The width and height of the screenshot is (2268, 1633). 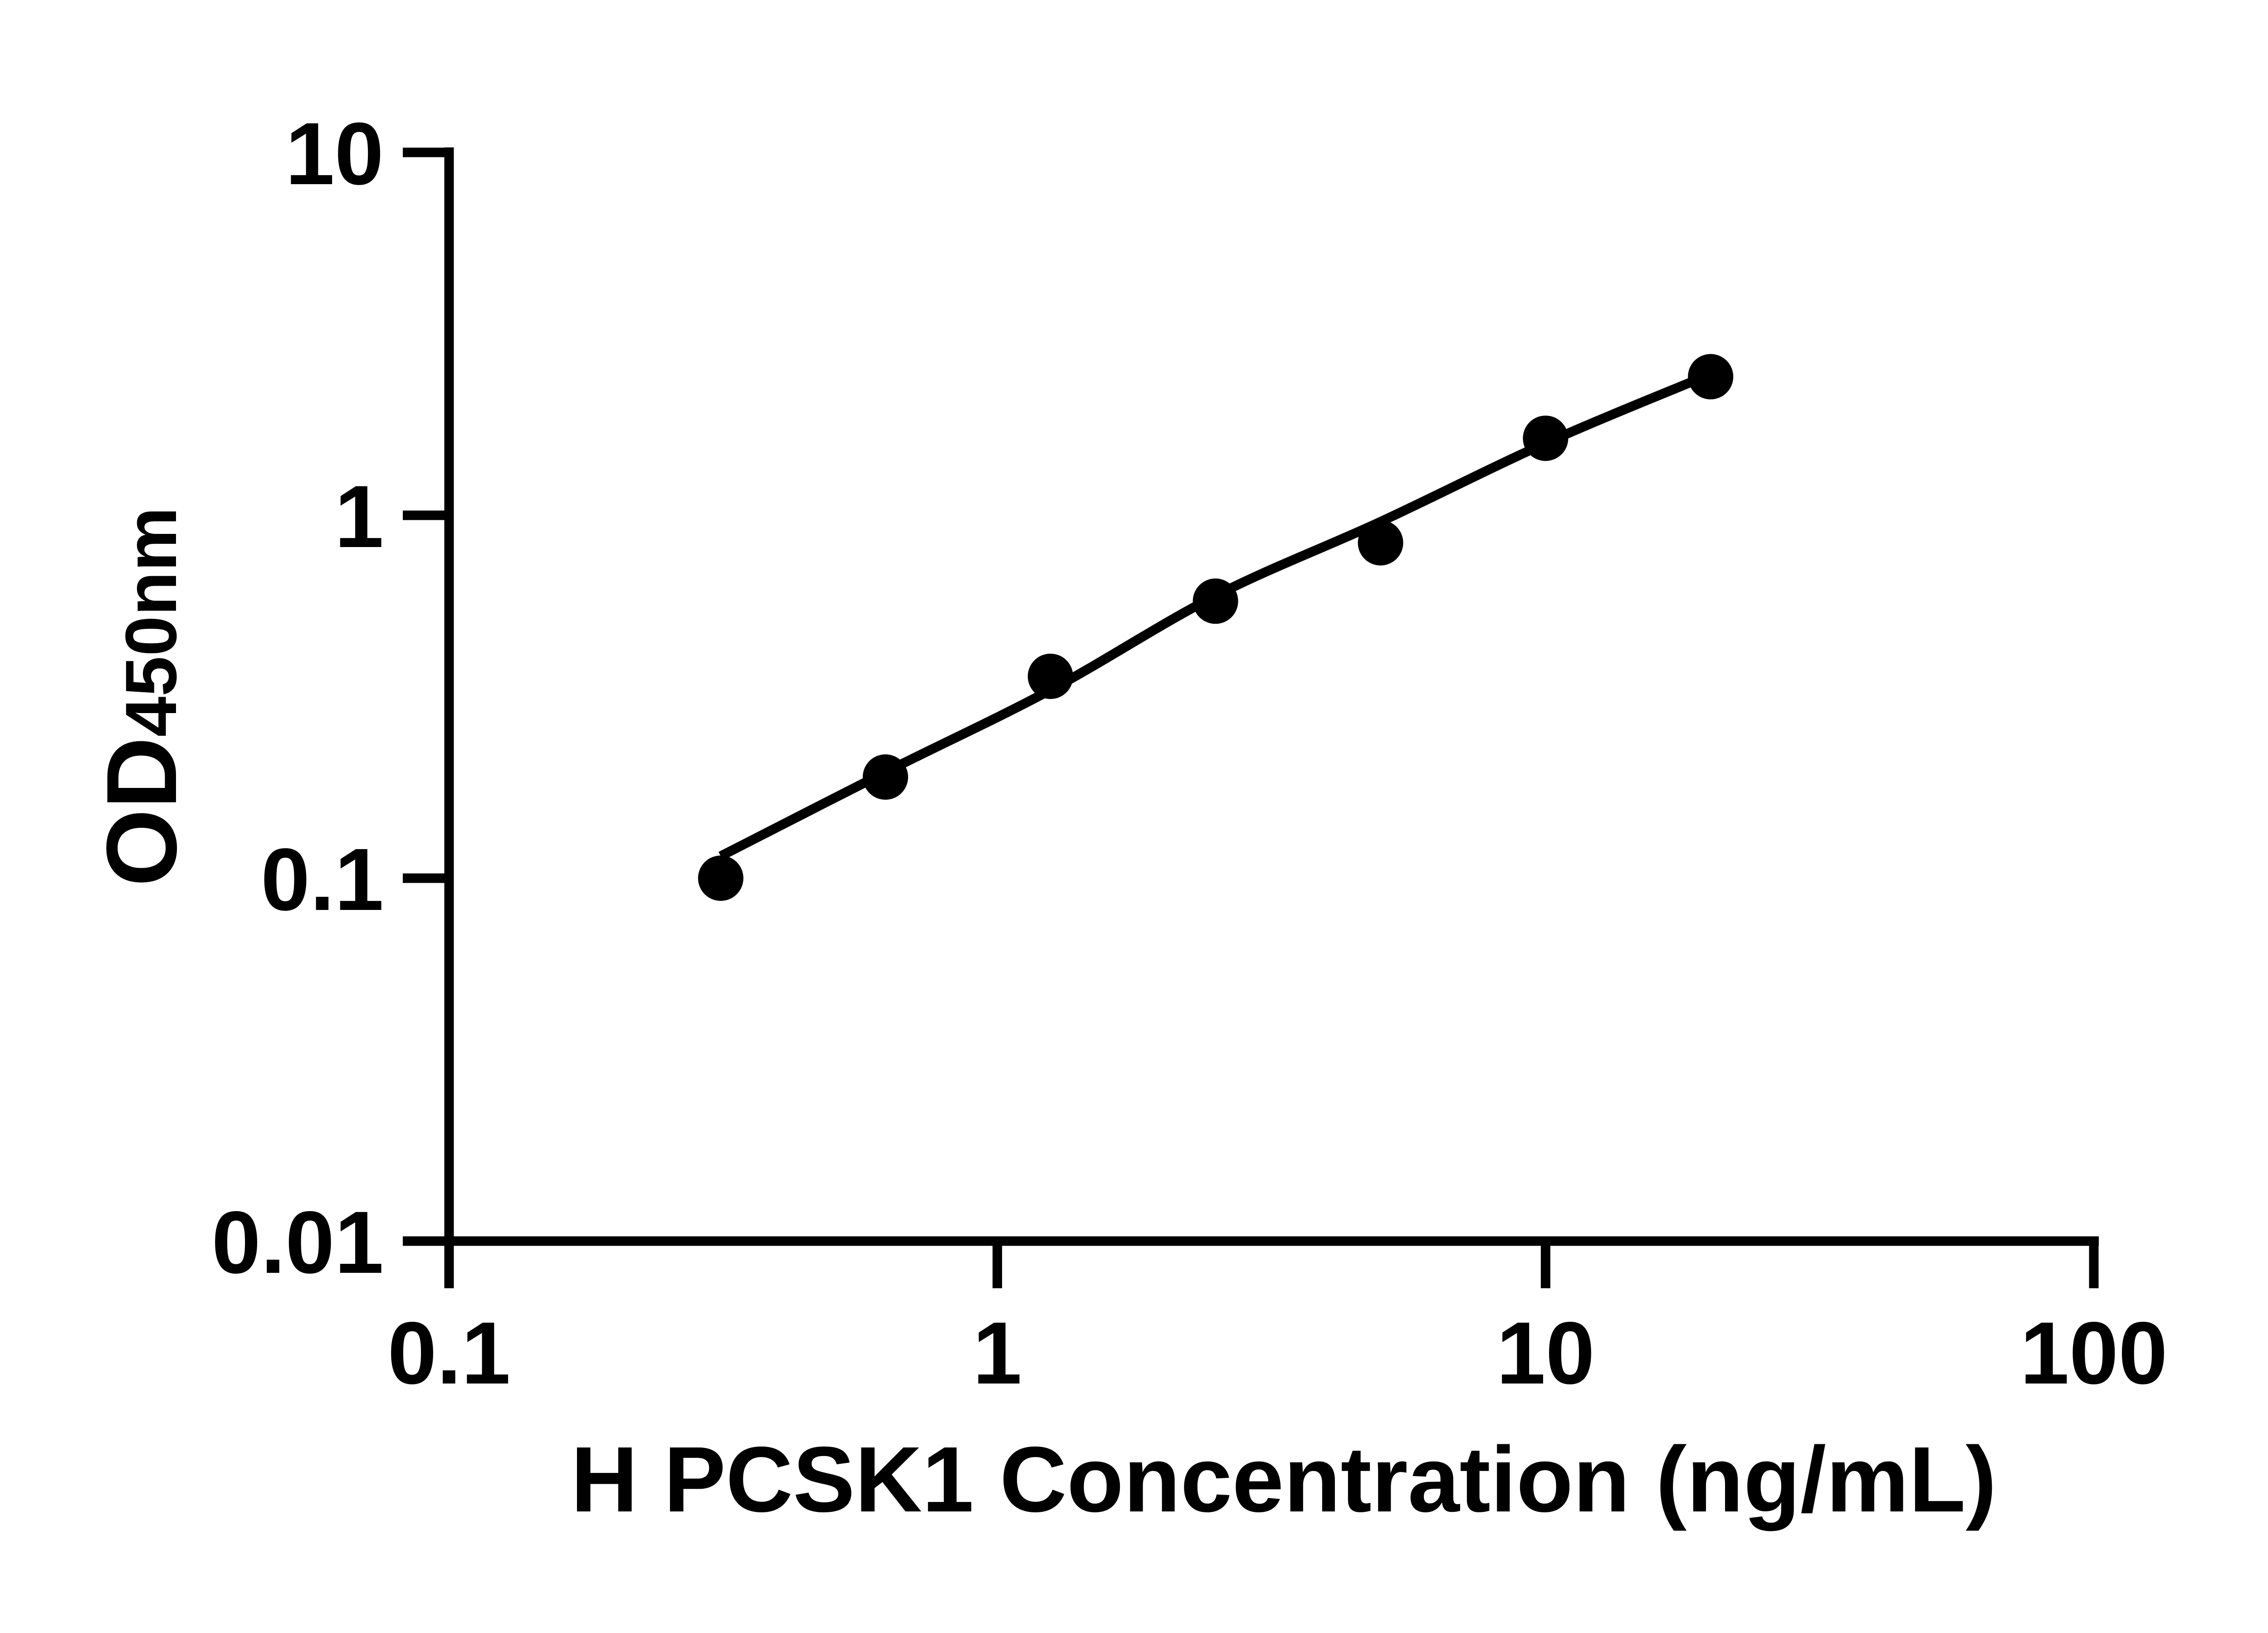 I want to click on x-axis-title: H PCSK1 Concentration (ng/mL), so click(x=1284, y=1479).